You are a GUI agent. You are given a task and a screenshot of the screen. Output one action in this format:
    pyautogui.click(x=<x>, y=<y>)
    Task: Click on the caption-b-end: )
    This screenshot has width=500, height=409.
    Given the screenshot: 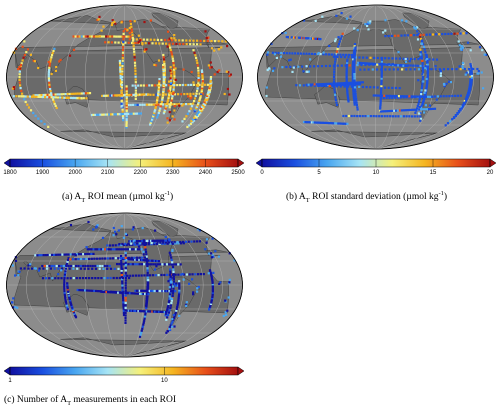 What is the action you would take?
    pyautogui.click(x=445, y=197)
    